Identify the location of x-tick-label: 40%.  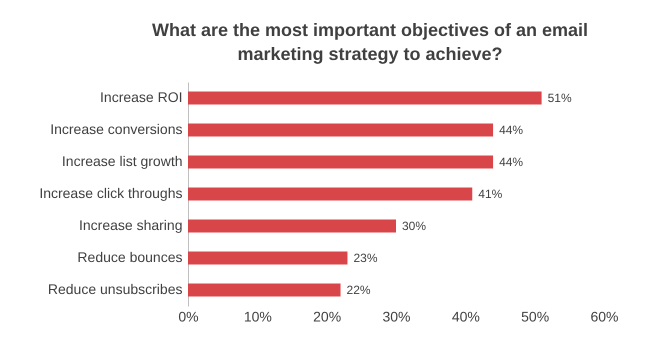
(466, 316).